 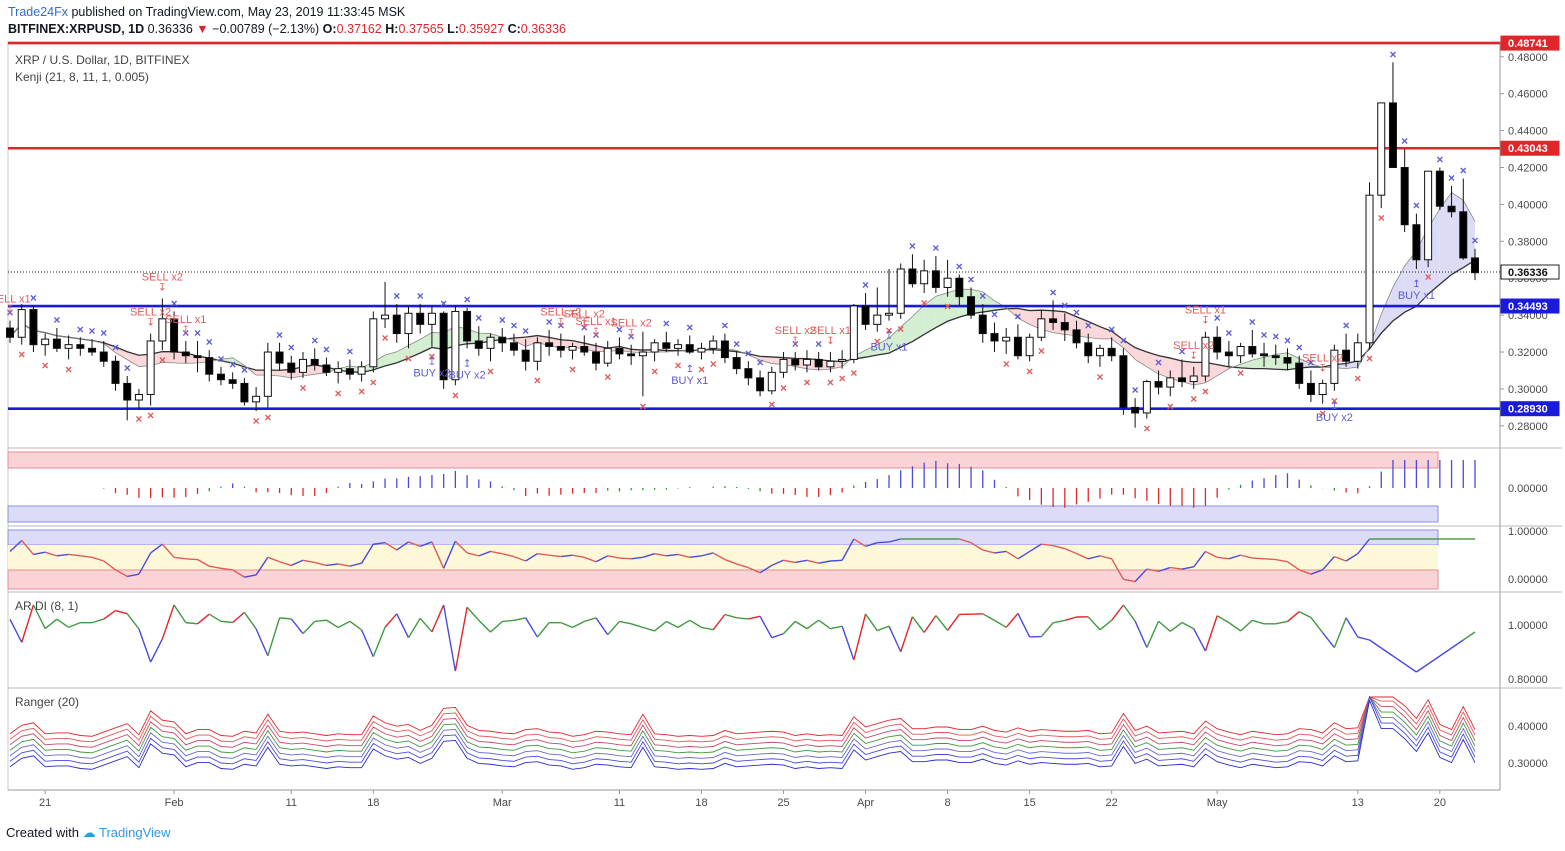 What do you see at coordinates (502, 803) in the screenshot?
I see `time-tick-label: Mar` at bounding box center [502, 803].